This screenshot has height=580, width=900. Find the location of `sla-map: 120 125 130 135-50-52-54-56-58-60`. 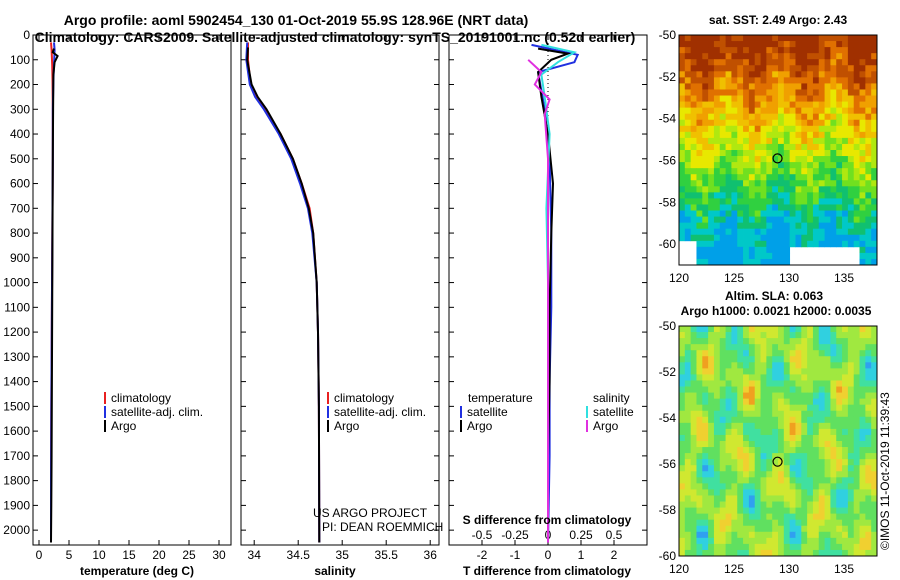

sla-map: 120 125 130 135-50-52-54-56-58-60 is located at coordinates (768, 447).